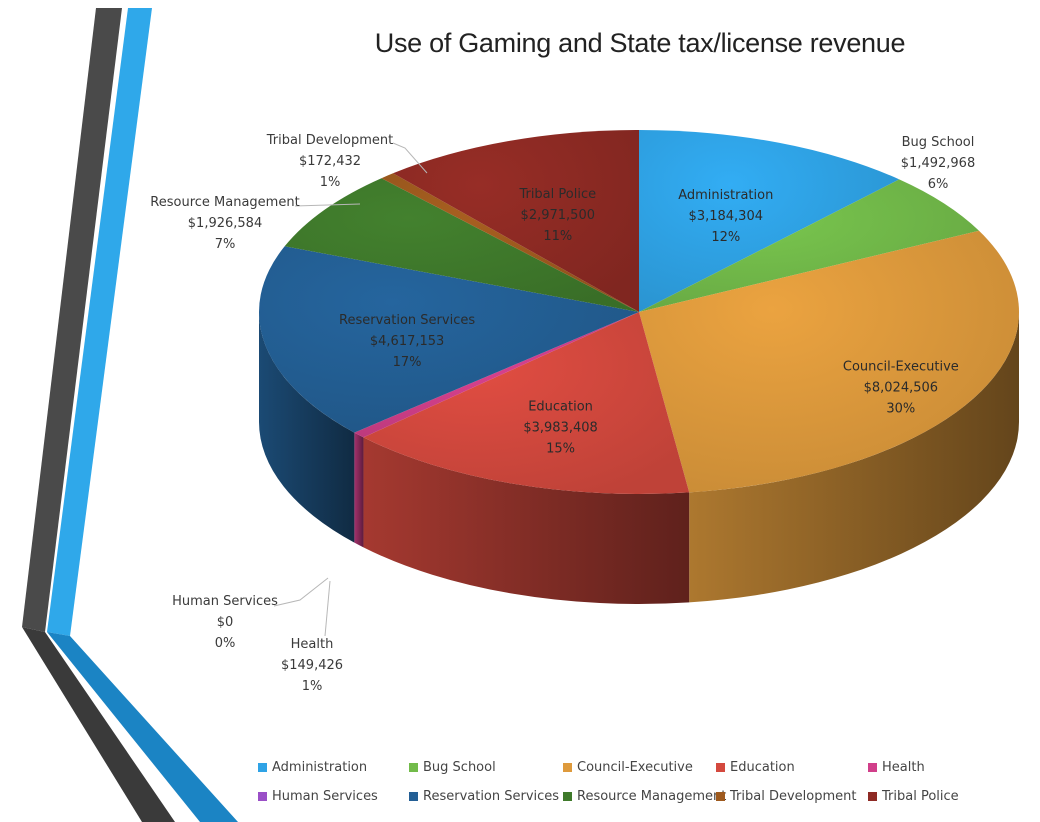  I want to click on pie-side-education, so click(526, 520).